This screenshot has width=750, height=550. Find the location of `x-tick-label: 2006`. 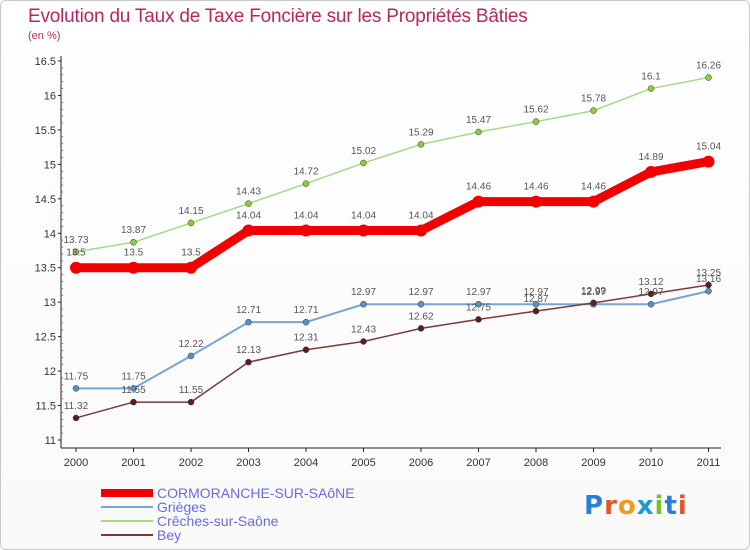

x-tick-label: 2006 is located at coordinates (421, 463).